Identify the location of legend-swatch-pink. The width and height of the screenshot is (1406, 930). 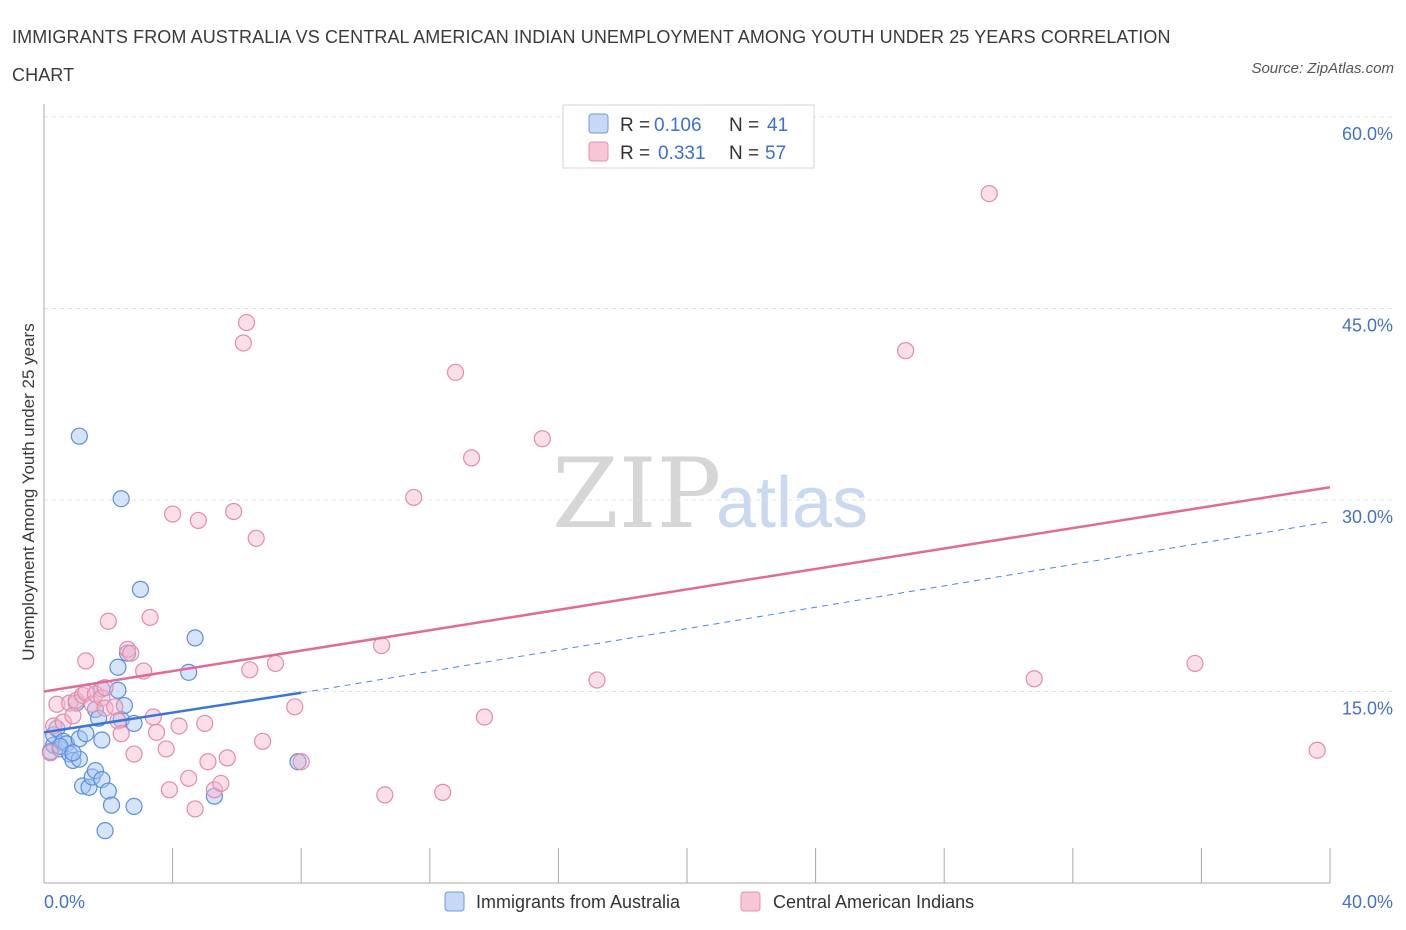
(598, 151).